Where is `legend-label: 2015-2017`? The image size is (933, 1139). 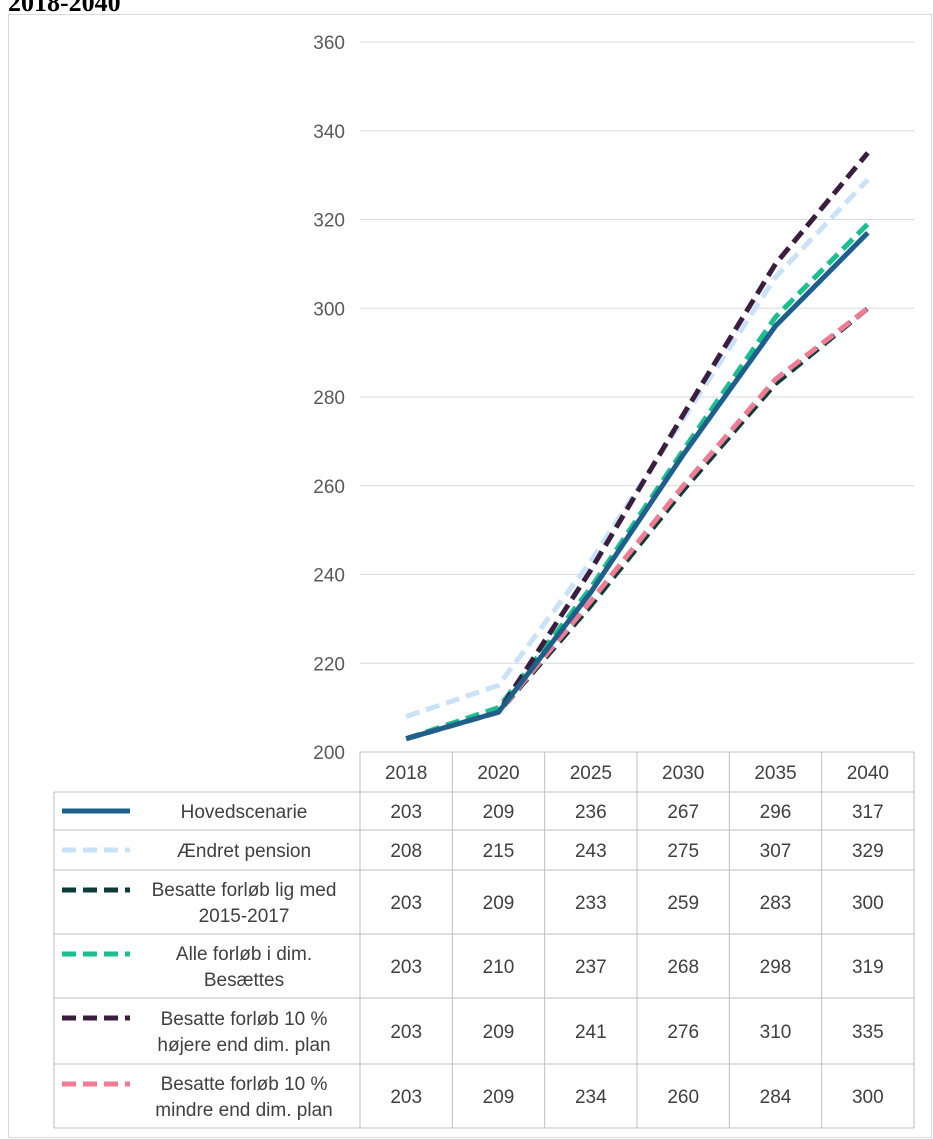
legend-label: 2015-2017 is located at coordinates (244, 916).